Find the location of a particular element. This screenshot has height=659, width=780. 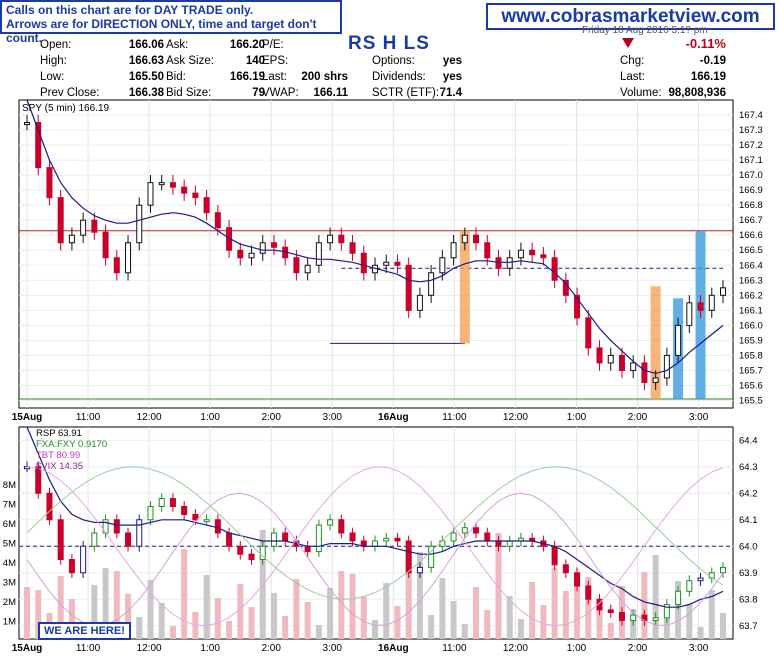

y-tick-label: 63.8 is located at coordinates (748, 599).